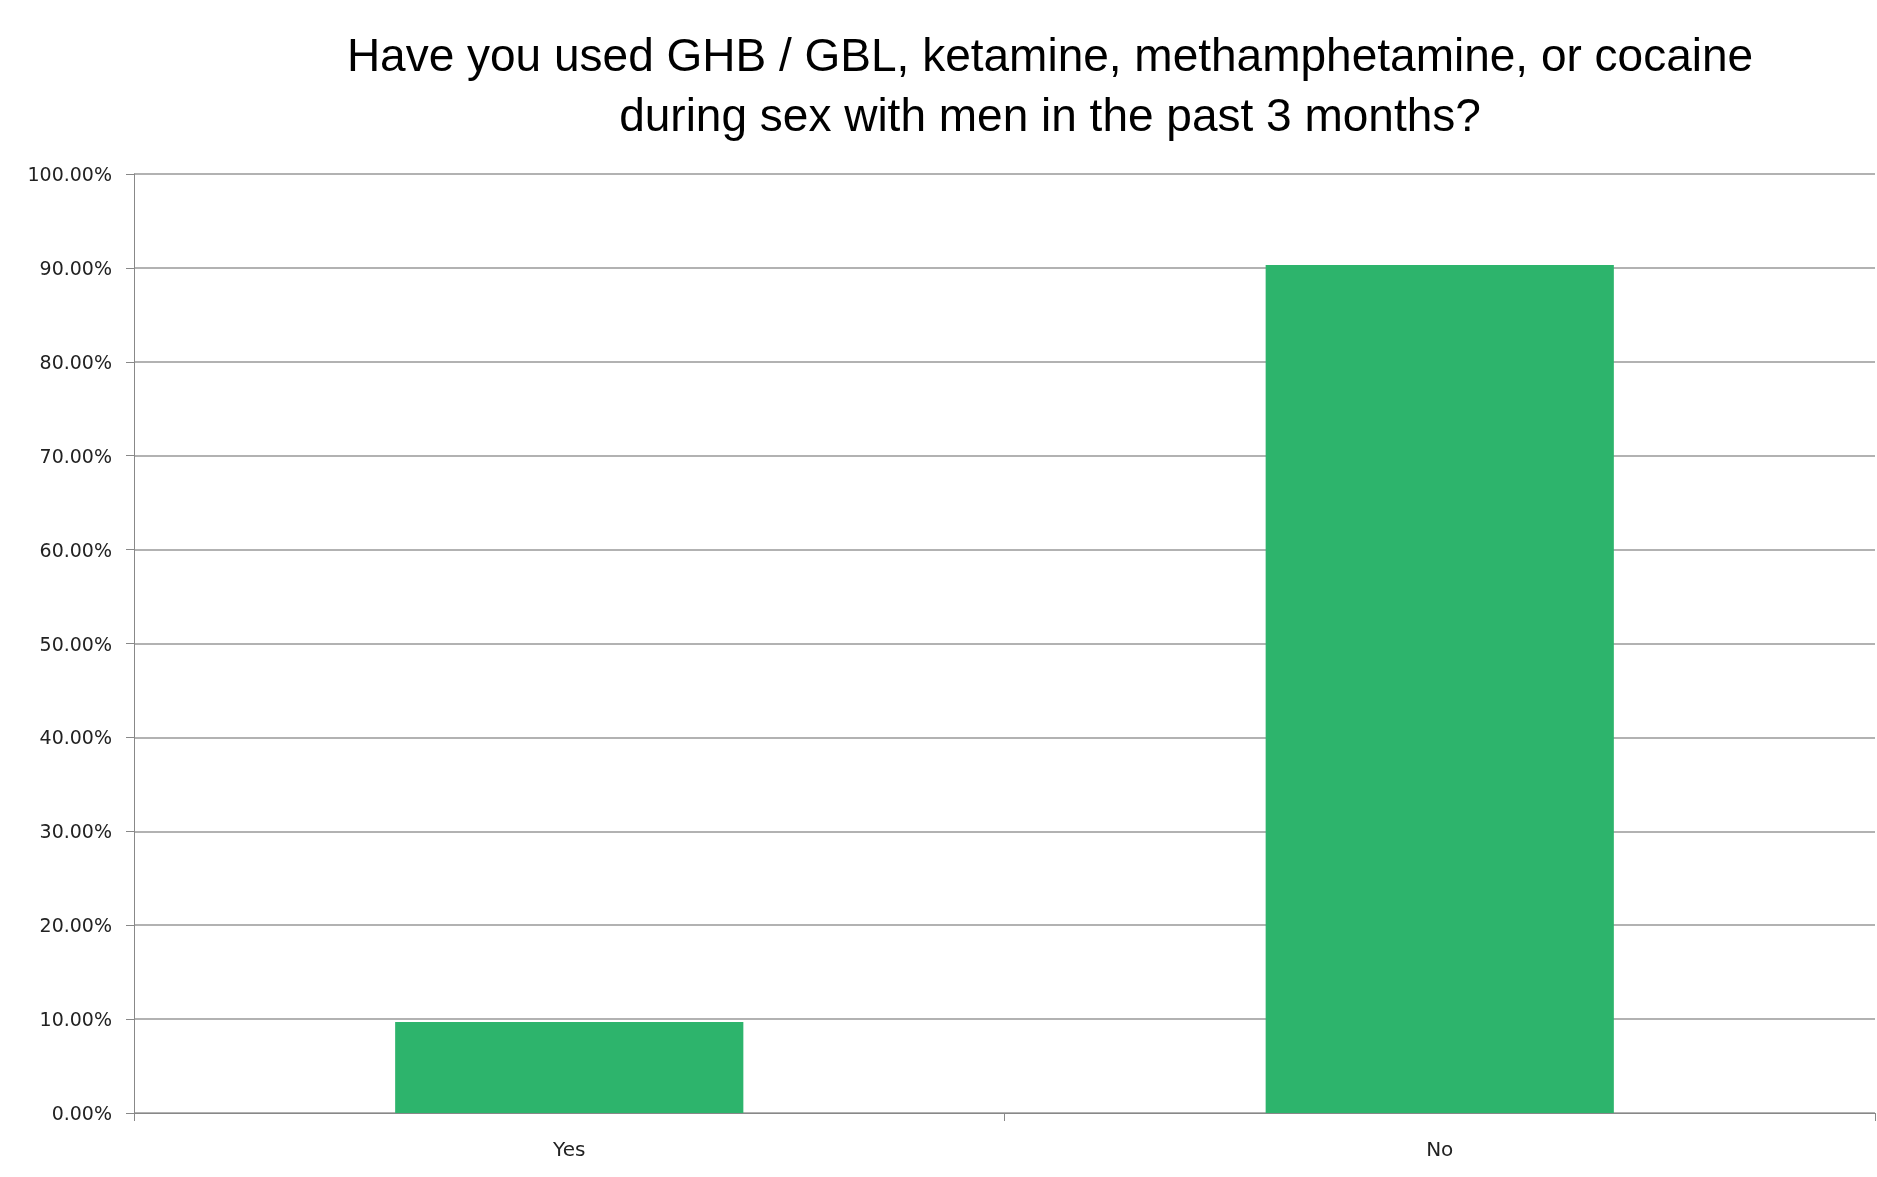 The height and width of the screenshot is (1177, 1877). What do you see at coordinates (75, 925) in the screenshot?
I see `y-tick-label: 20.00%` at bounding box center [75, 925].